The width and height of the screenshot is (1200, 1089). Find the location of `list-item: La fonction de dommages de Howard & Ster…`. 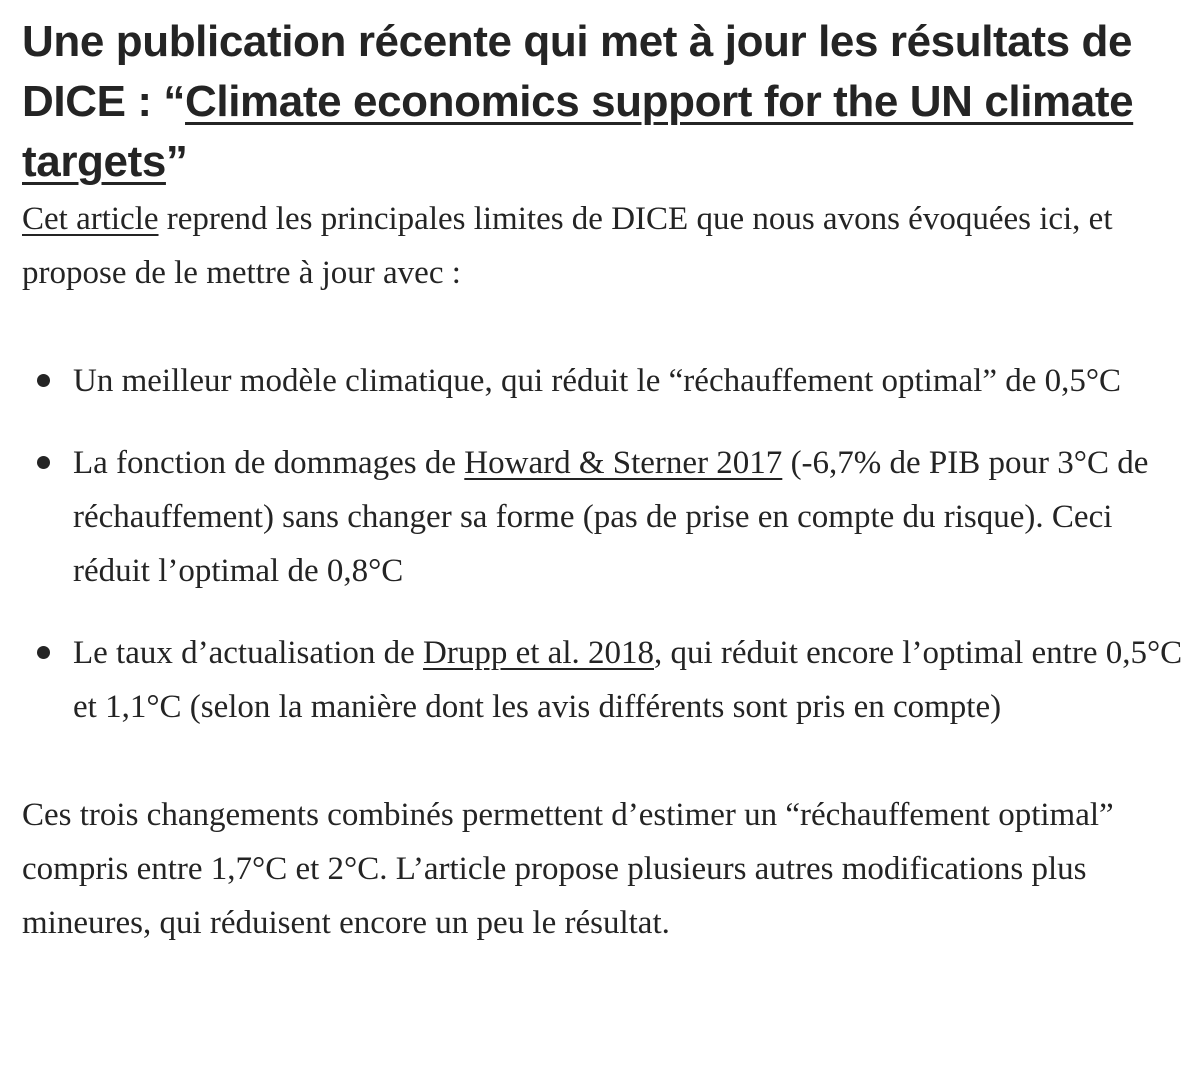

list-item: La fonction de dommages de Howard & Ster… is located at coordinates (604, 517).